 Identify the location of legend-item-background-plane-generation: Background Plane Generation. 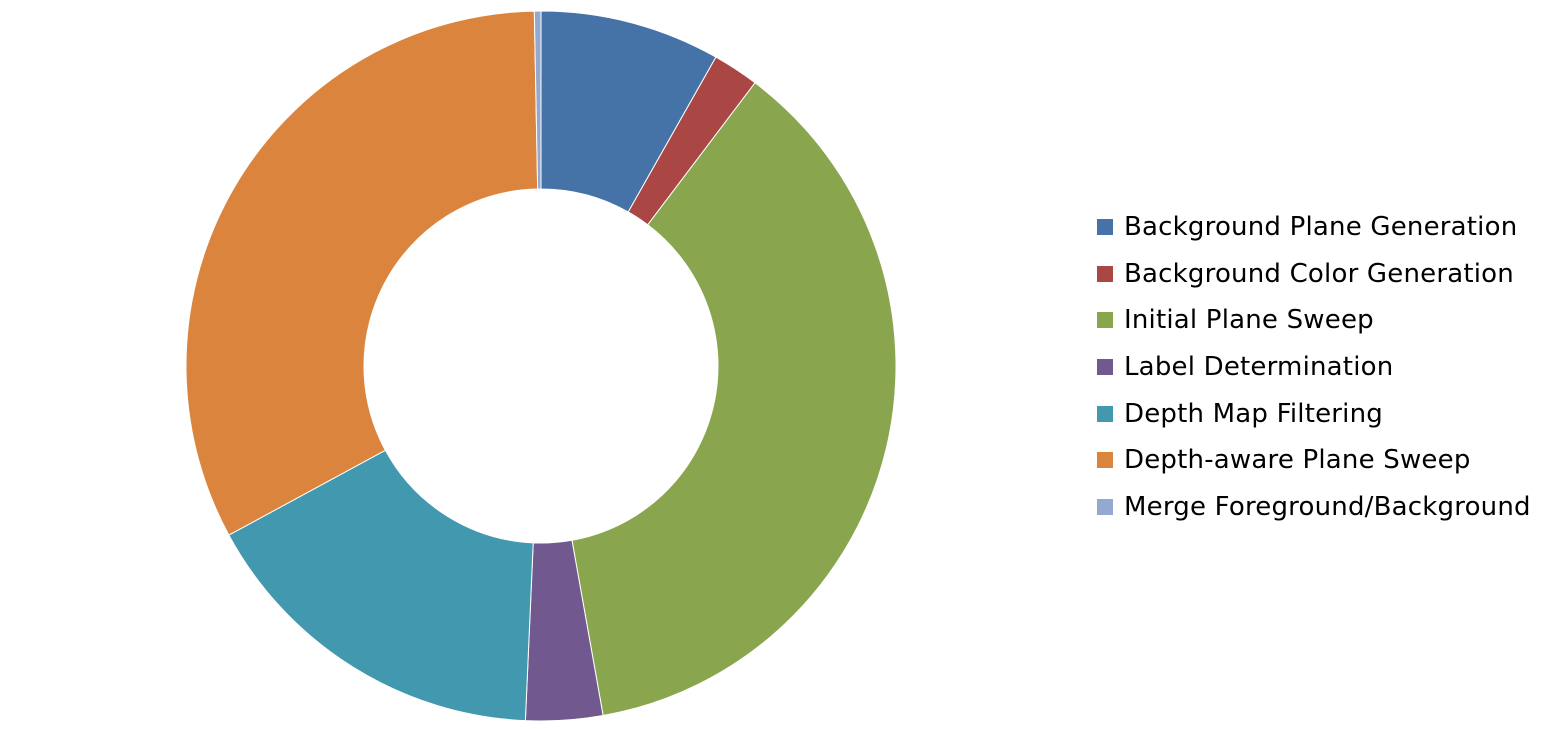
(1319, 227).